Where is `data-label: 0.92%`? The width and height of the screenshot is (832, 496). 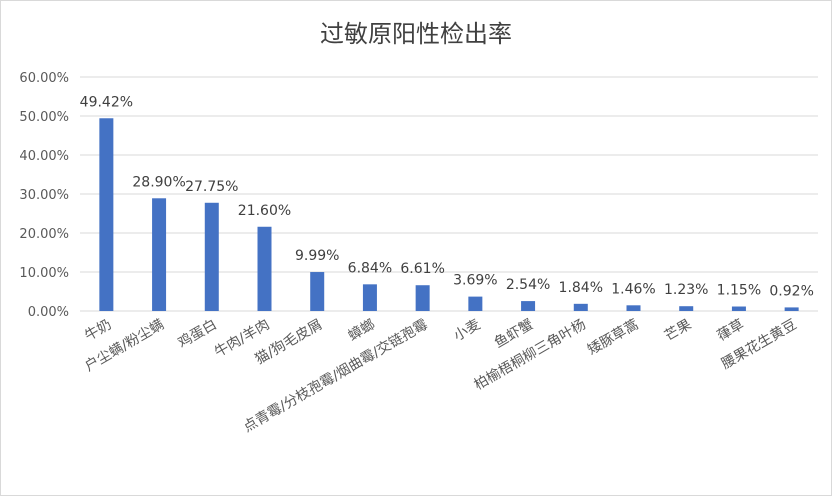
data-label: 0.92% is located at coordinates (791, 291).